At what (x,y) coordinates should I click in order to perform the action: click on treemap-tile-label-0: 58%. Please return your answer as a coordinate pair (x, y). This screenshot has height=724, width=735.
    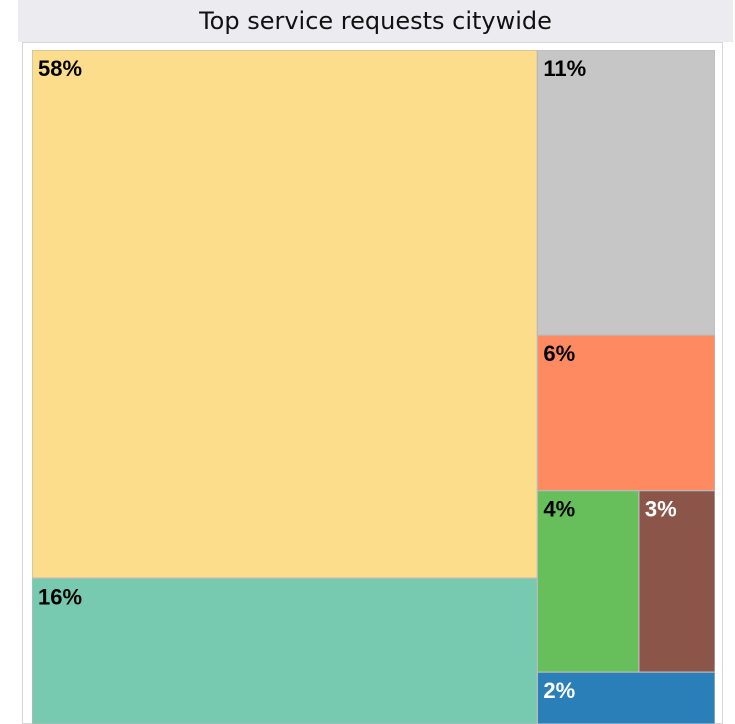
    Looking at the image, I should click on (60, 68).